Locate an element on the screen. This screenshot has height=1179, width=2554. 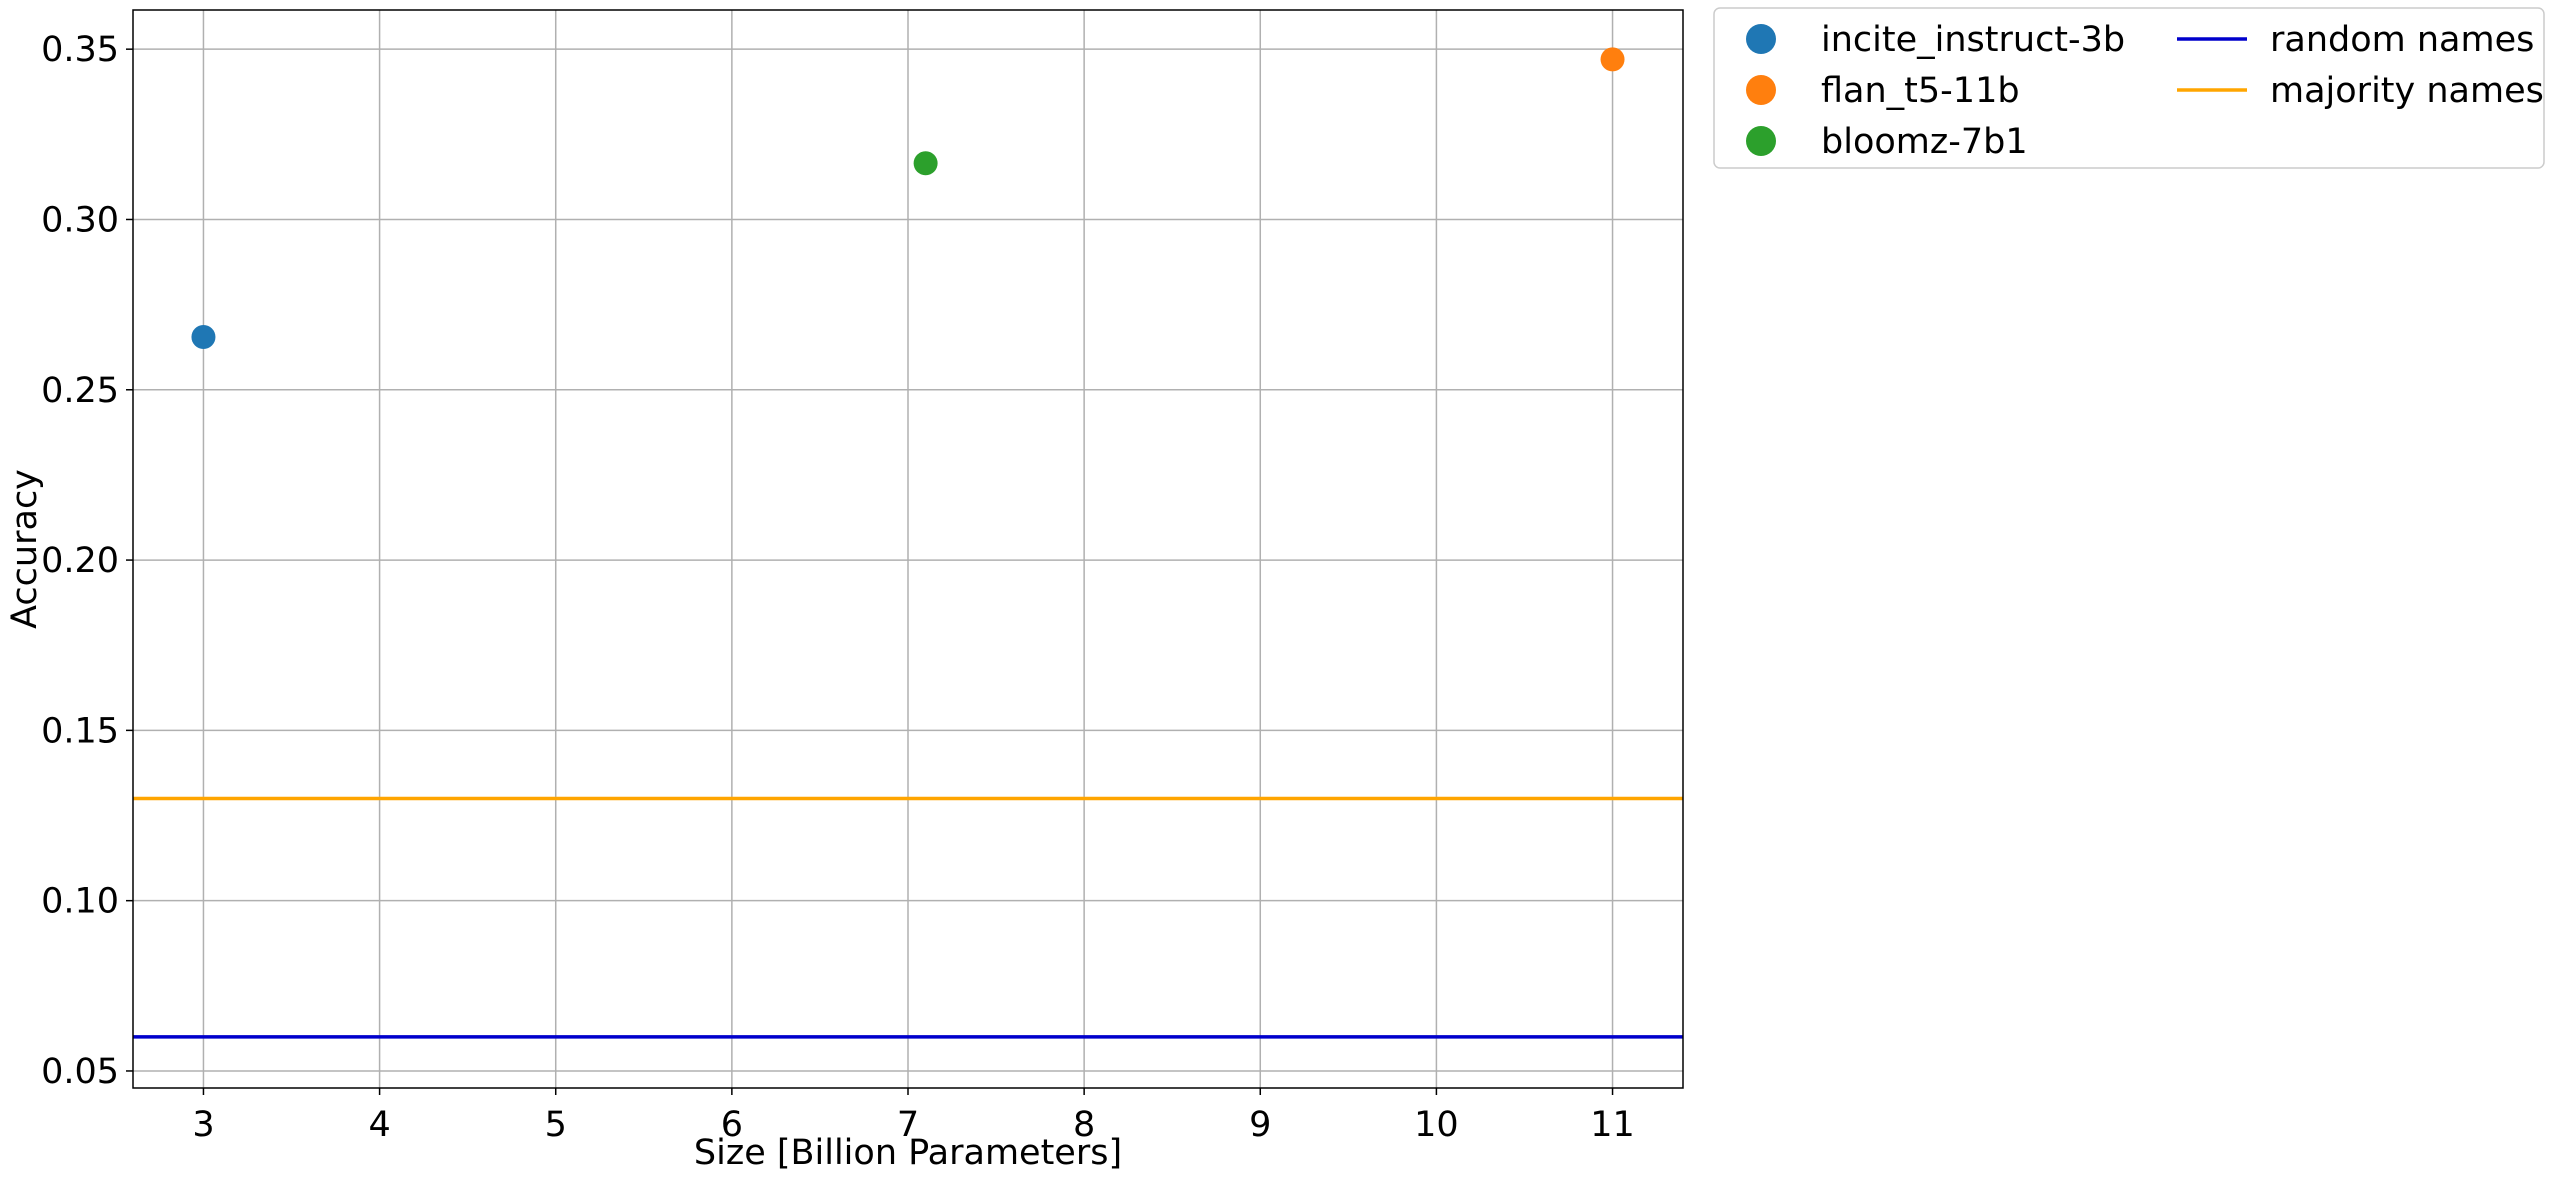
data-points is located at coordinates (908, 198).